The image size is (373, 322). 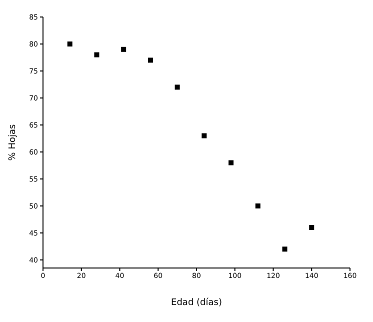 I want to click on y-axis-title: % Hojas, so click(x=13, y=142).